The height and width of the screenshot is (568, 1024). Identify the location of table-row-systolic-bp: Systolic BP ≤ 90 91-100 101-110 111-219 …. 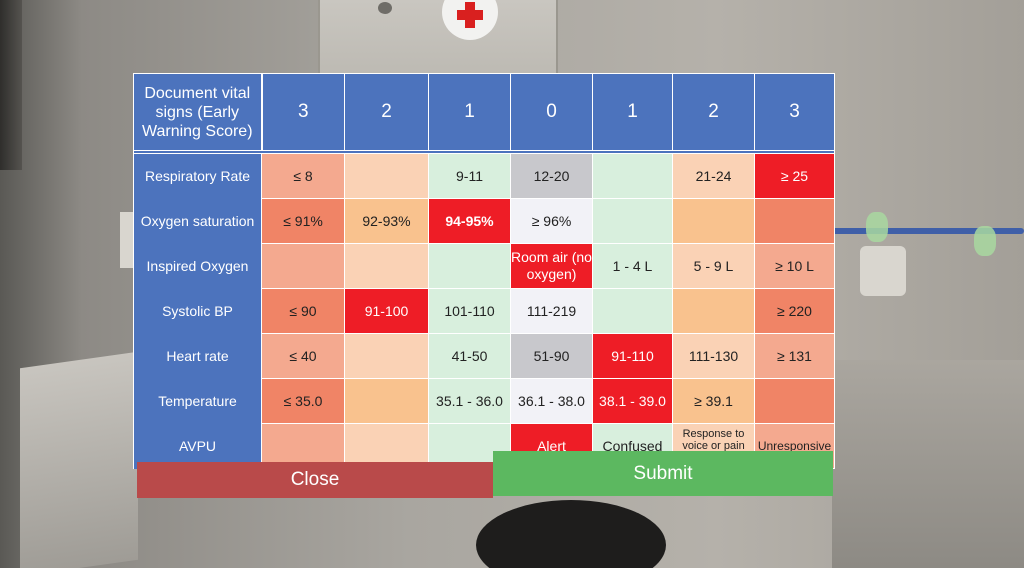
(484, 311).